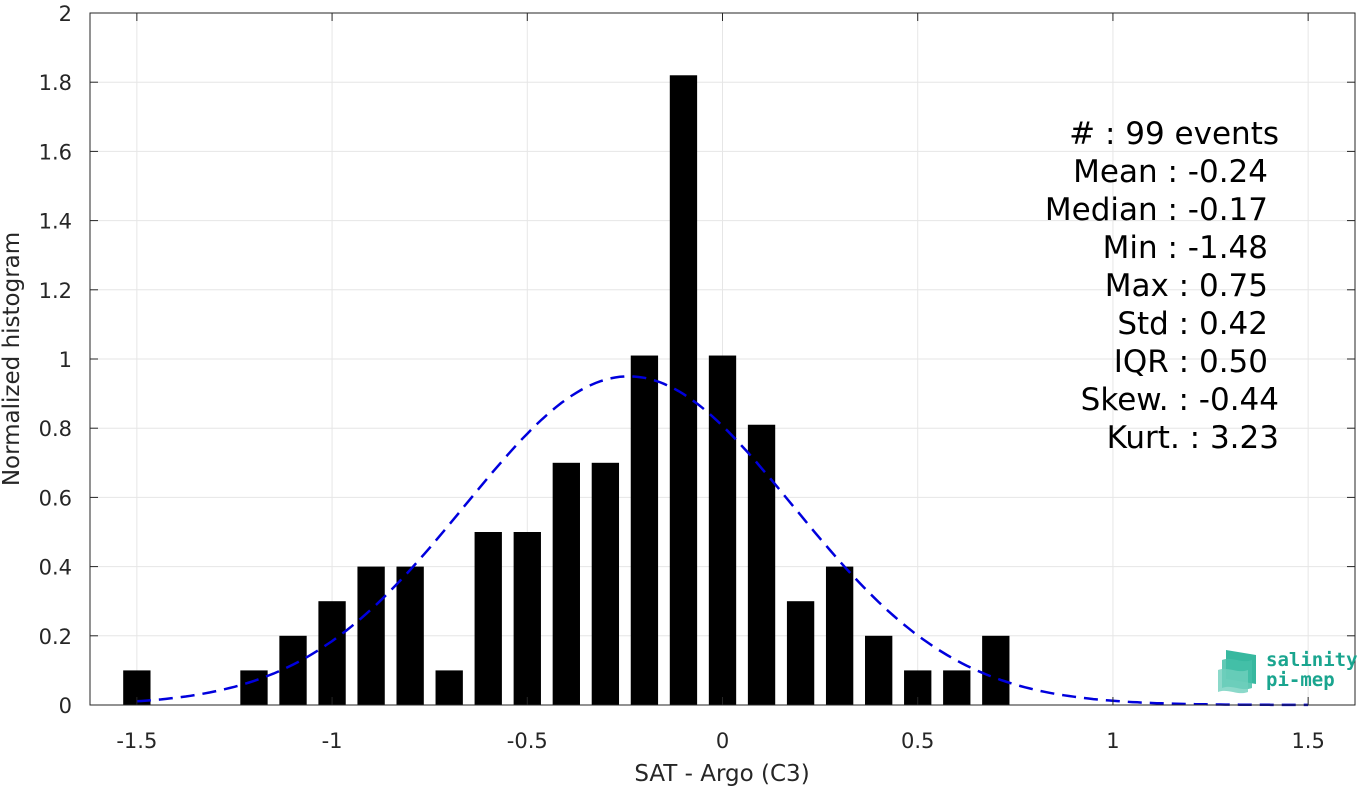  Describe the element at coordinates (1185, 248) in the screenshot. I see `stat-line-3: Min : -1.48` at that location.